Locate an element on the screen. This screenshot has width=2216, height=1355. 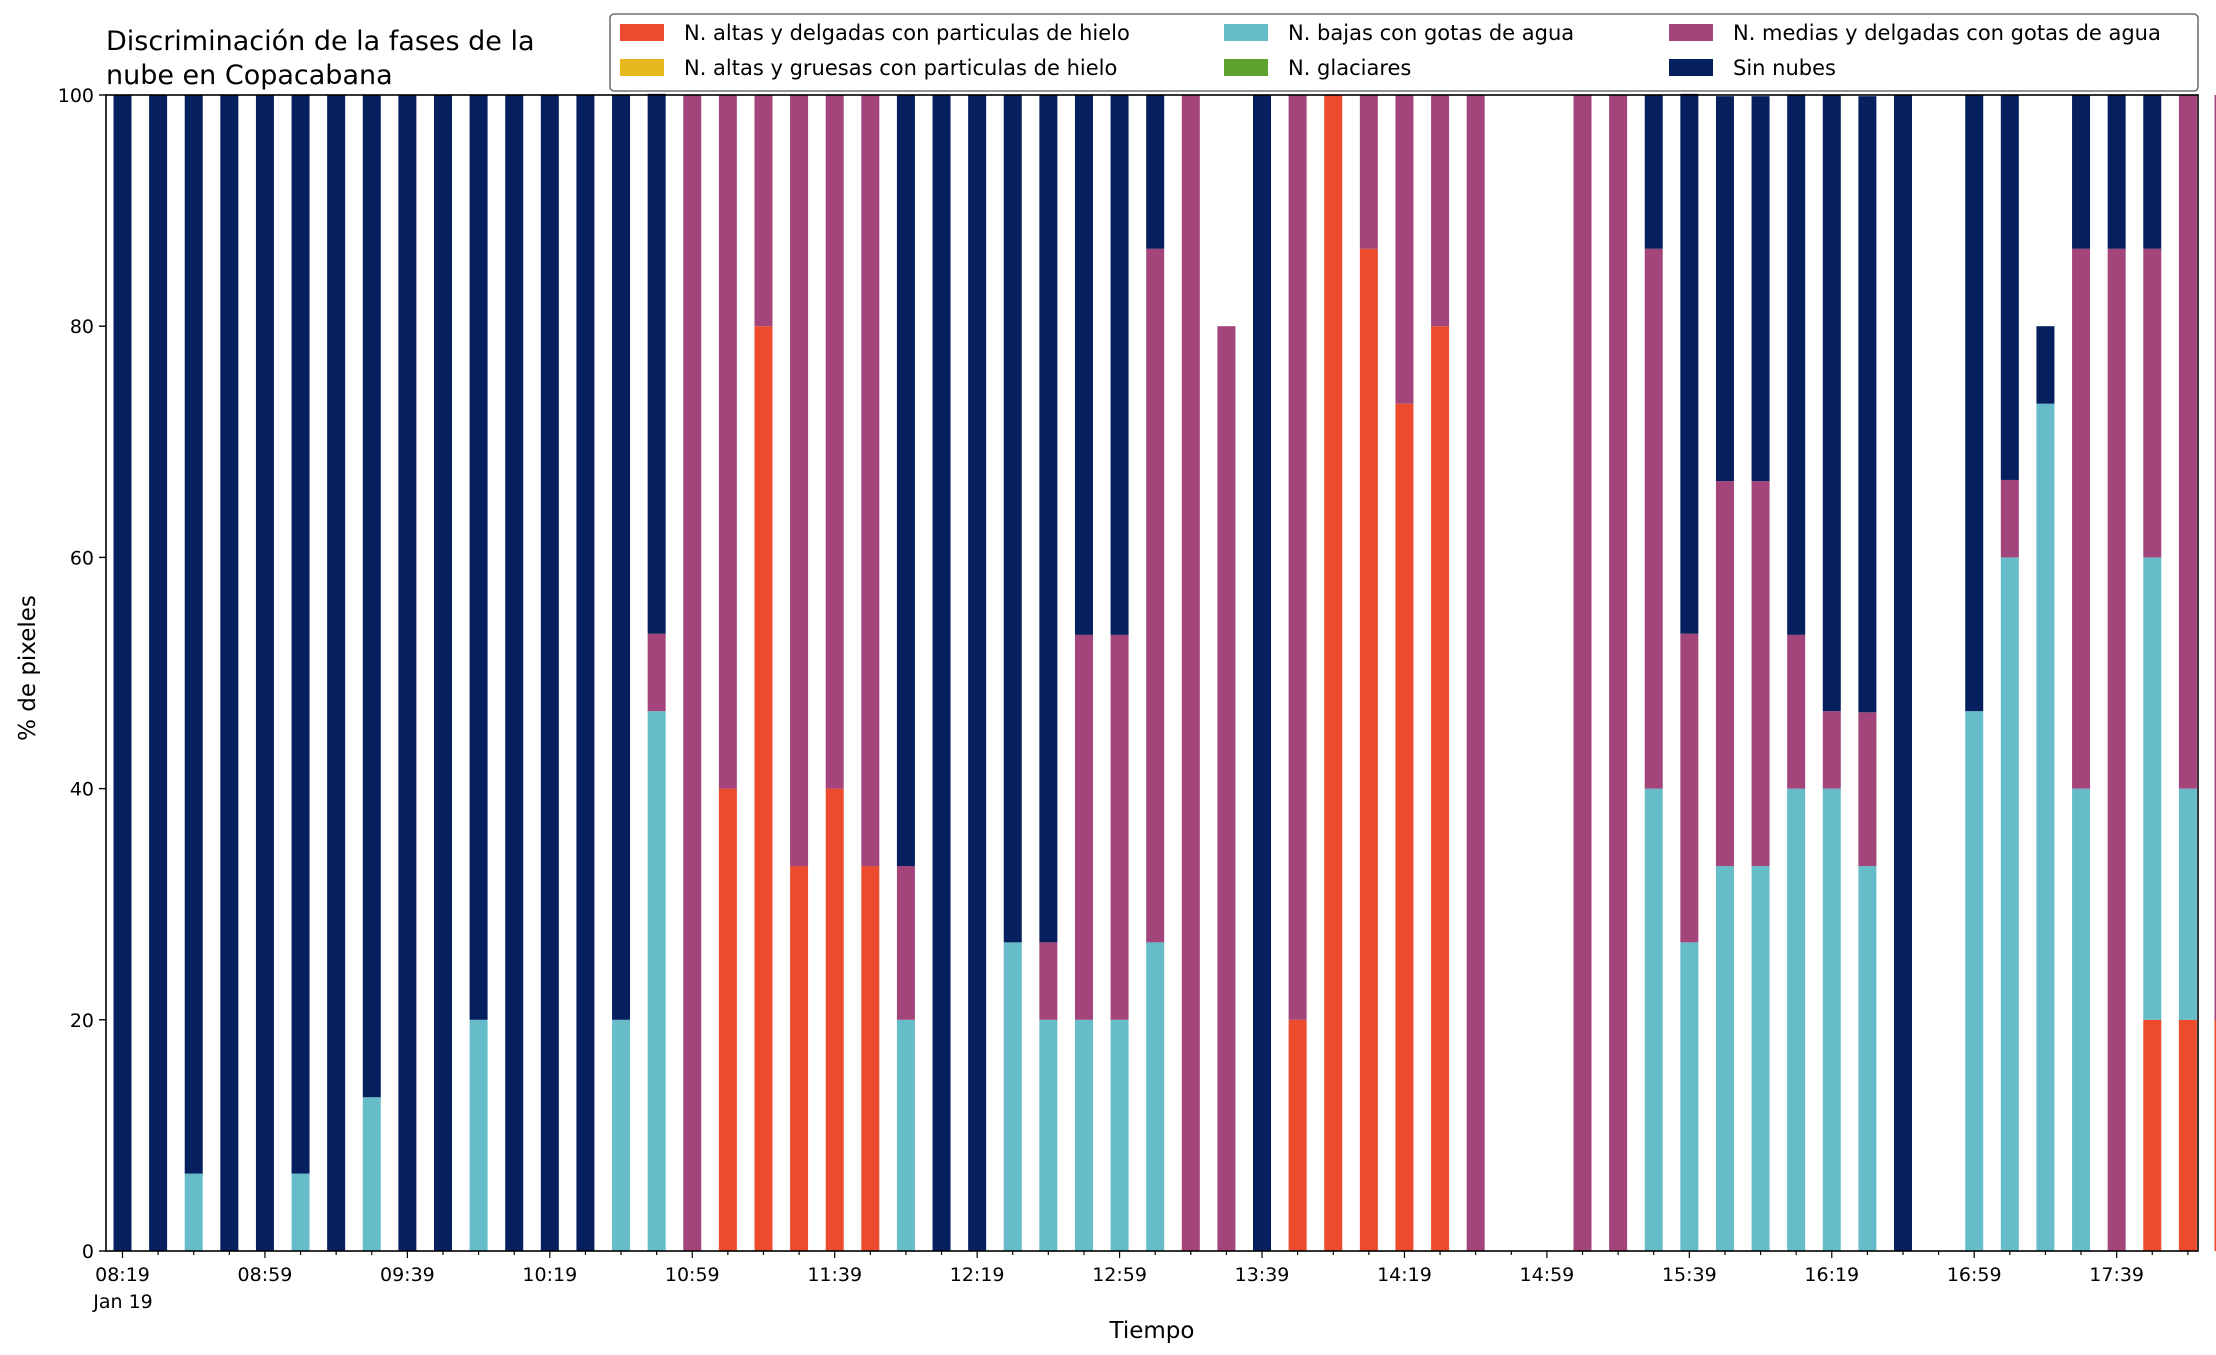
x-axis-label: Tiempo is located at coordinates (1152, 1331).